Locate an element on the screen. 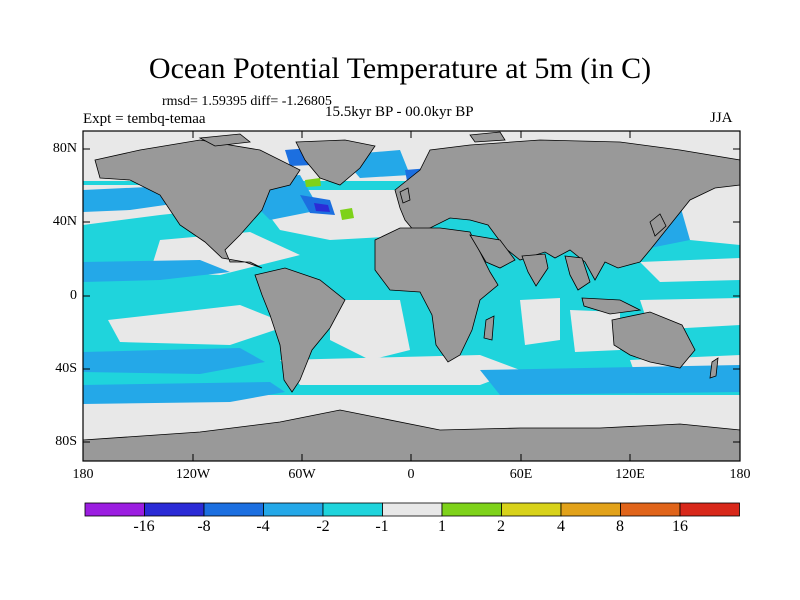 This screenshot has height=600, width=800. map-title: Ocean Potential Temperature at 5m (in C) is located at coordinates (400, 68).